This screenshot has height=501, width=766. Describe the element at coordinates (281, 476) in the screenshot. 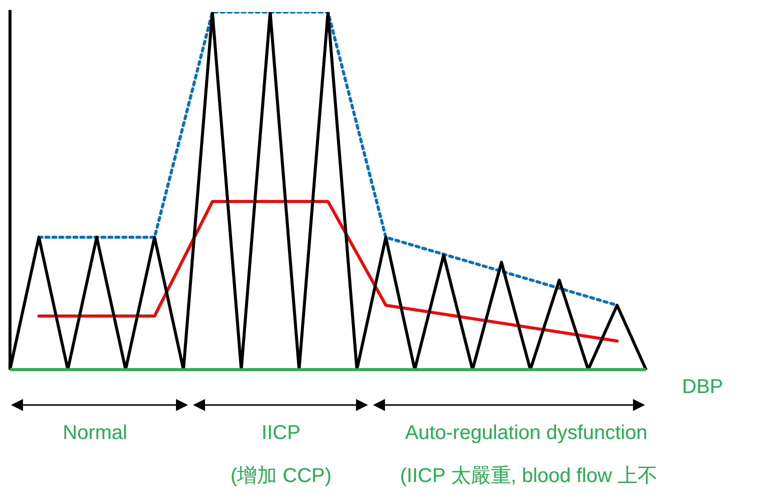

I see `text: (增加 CCP)` at that location.